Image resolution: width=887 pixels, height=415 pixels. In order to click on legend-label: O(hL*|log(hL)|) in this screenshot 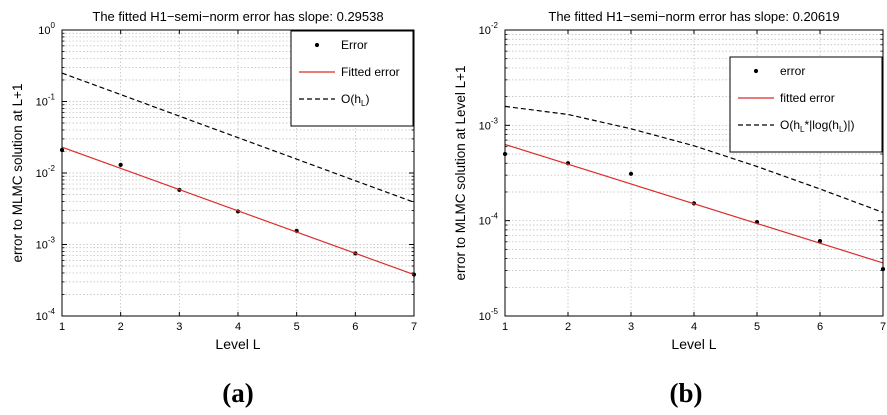, I will do `click(817, 126)`.